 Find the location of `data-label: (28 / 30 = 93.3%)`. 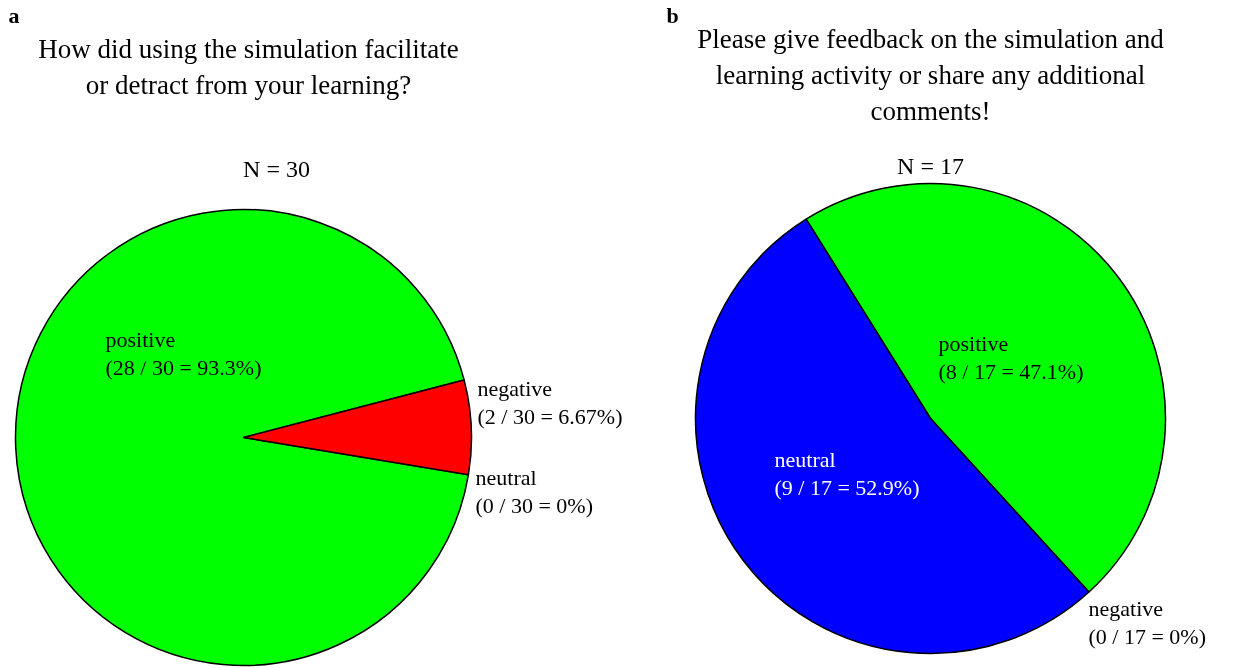

data-label: (28 / 30 = 93.3%) is located at coordinates (183, 368).